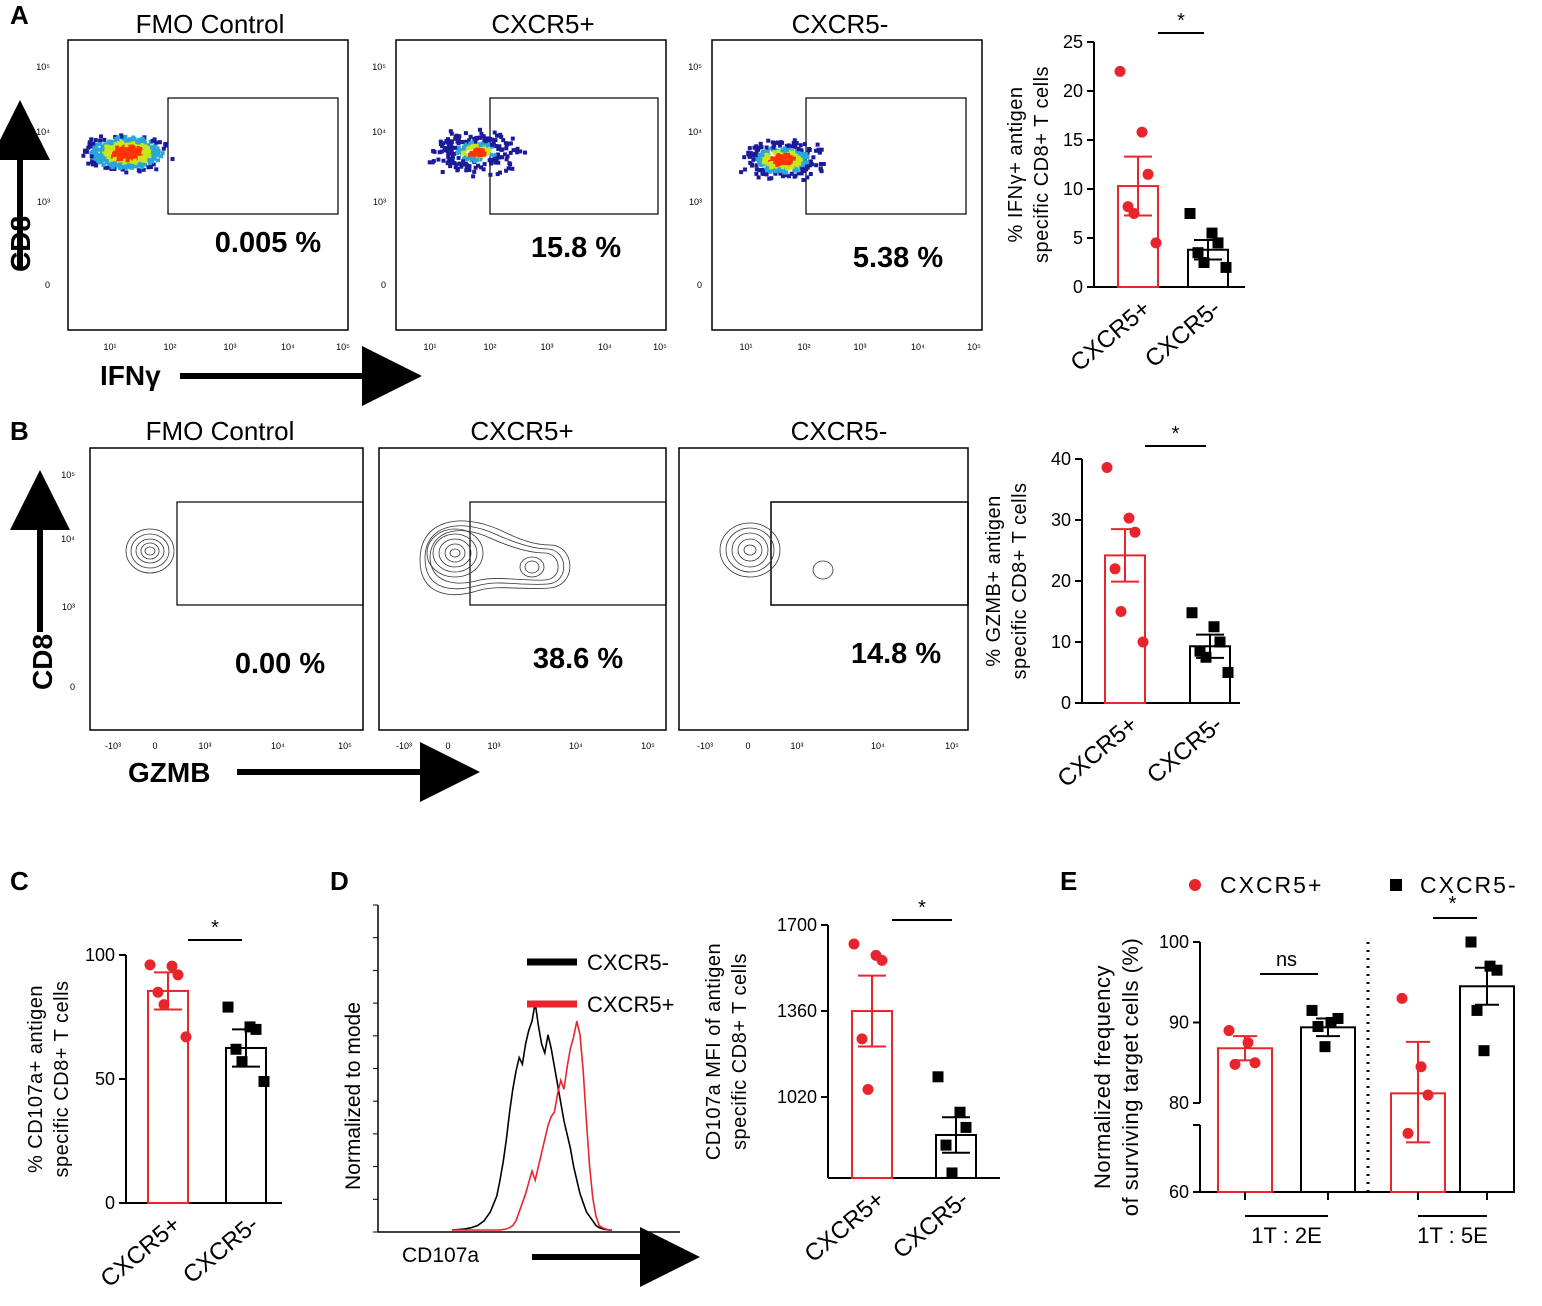 This screenshot has width=1542, height=1306. Describe the element at coordinates (695, 132) in the screenshot. I see `y-tick: 10⁴` at that location.